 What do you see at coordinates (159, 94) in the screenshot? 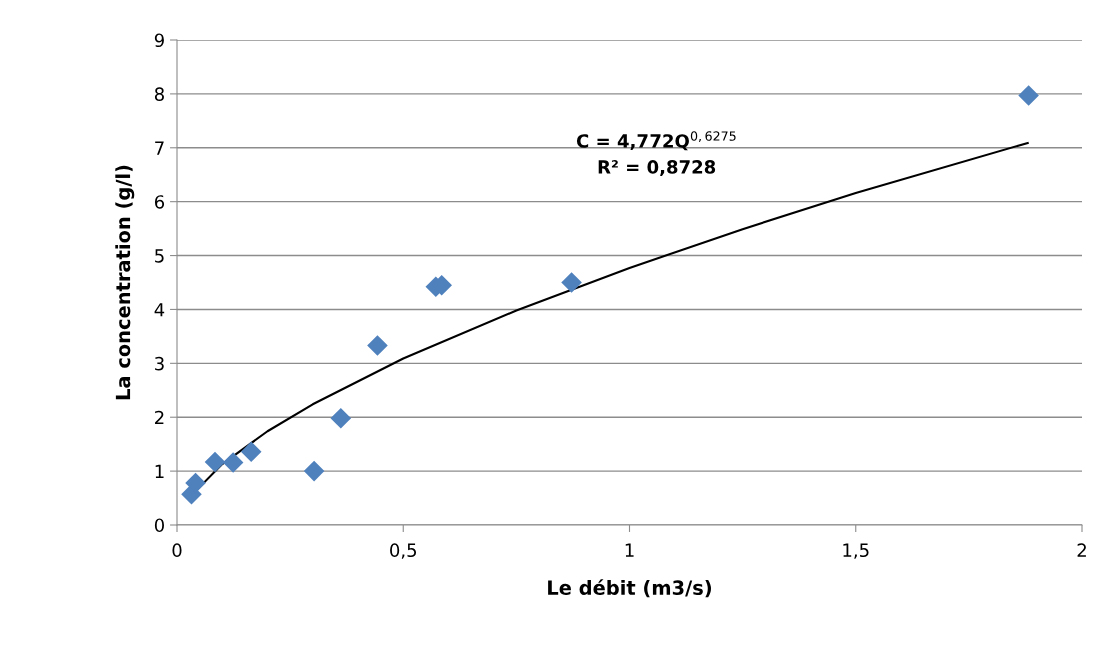
I see `y-tick-label: 8` at bounding box center [159, 94].